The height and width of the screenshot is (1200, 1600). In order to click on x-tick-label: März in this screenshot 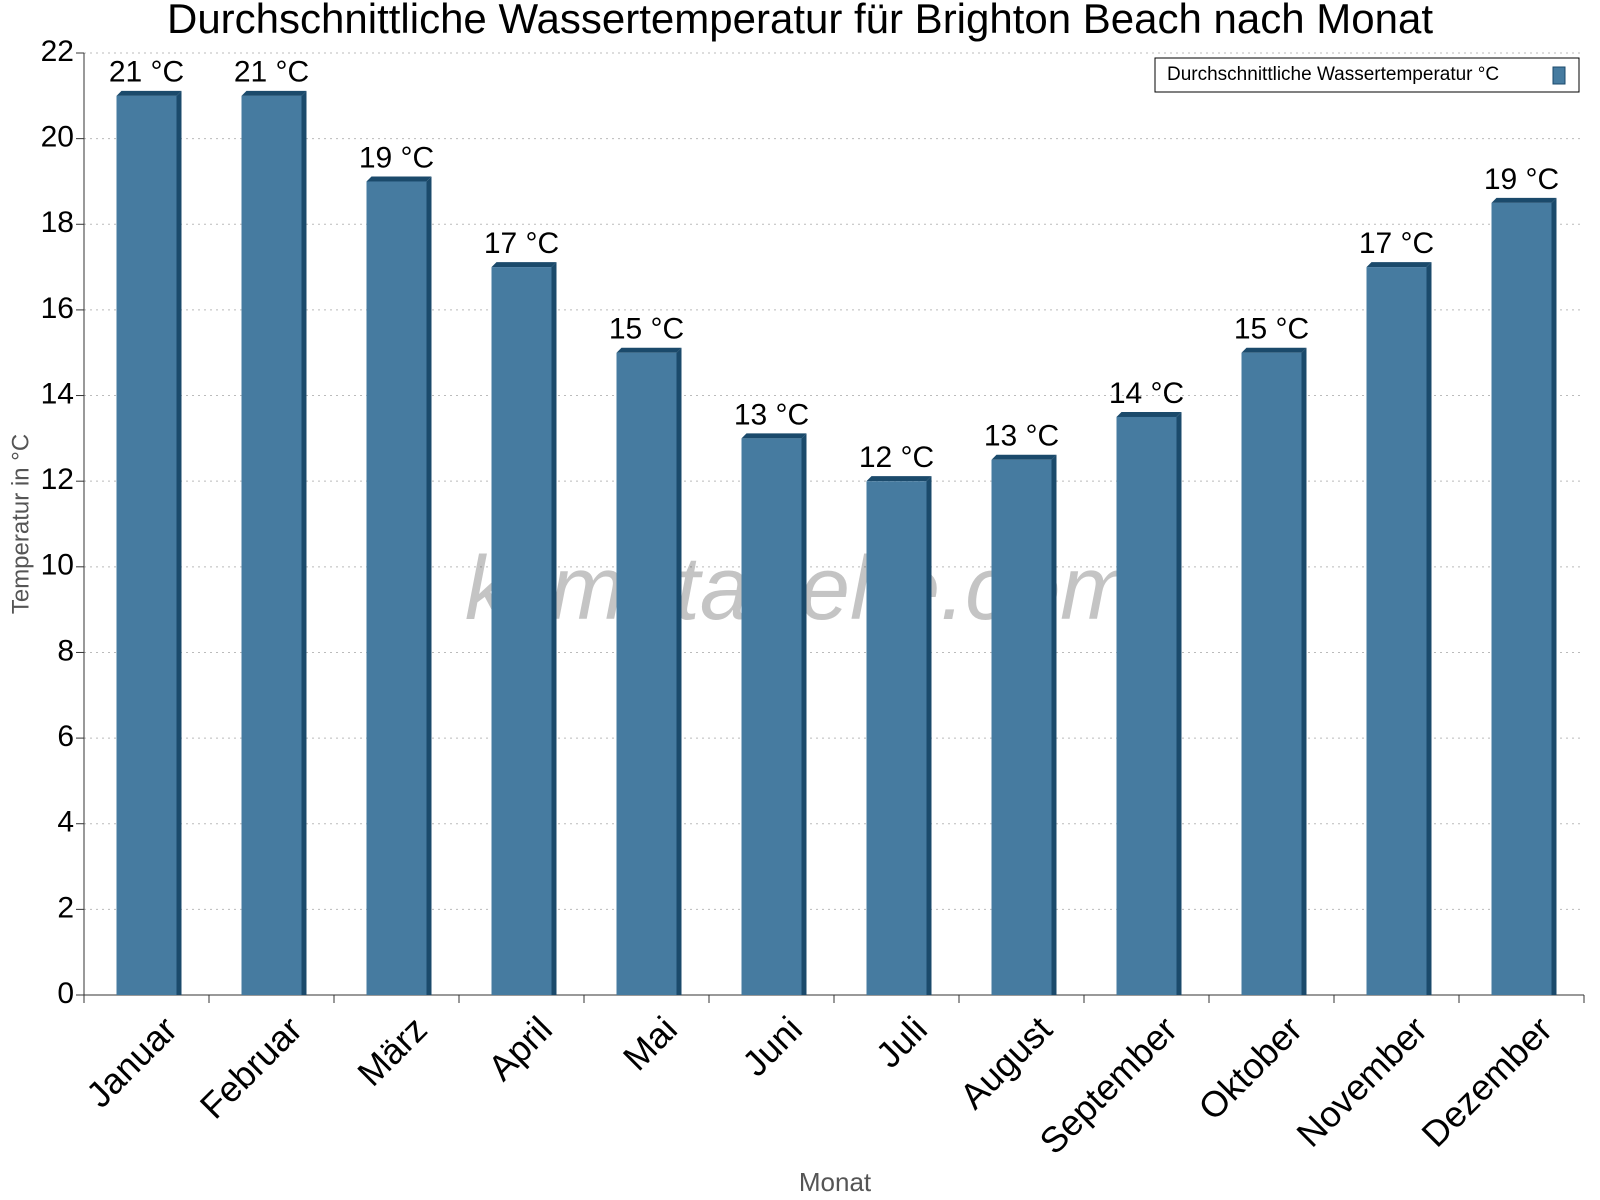, I will do `click(392, 1051)`.